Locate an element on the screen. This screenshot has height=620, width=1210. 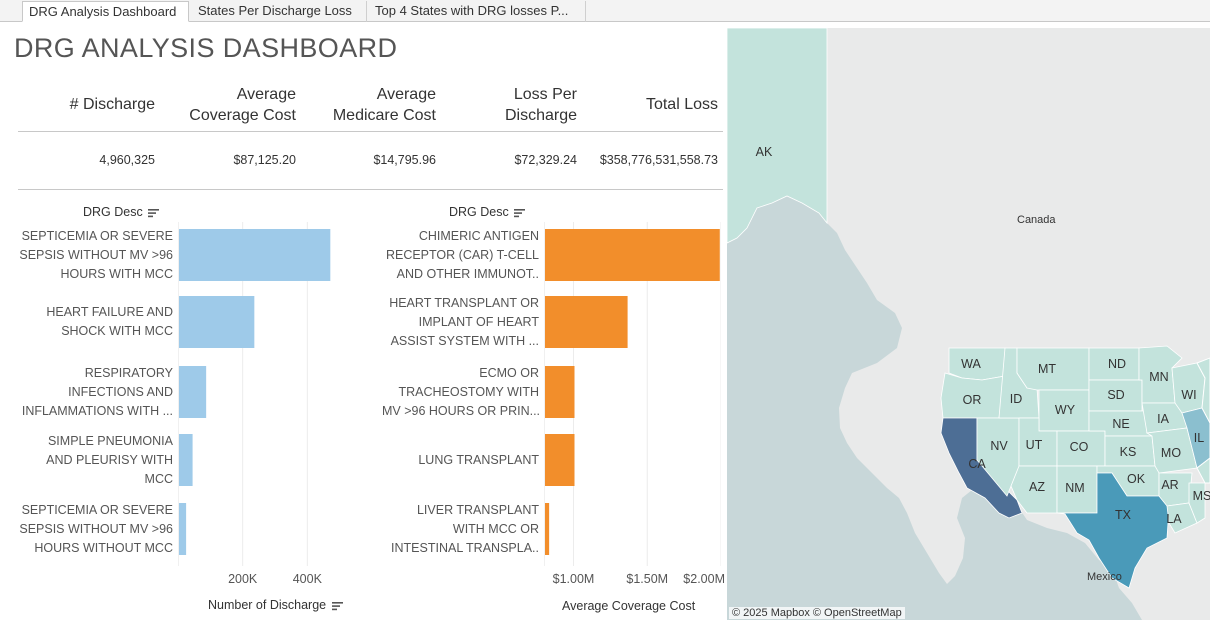
chart1-x-axis-title: Number of Discharge is located at coordinates (276, 605).